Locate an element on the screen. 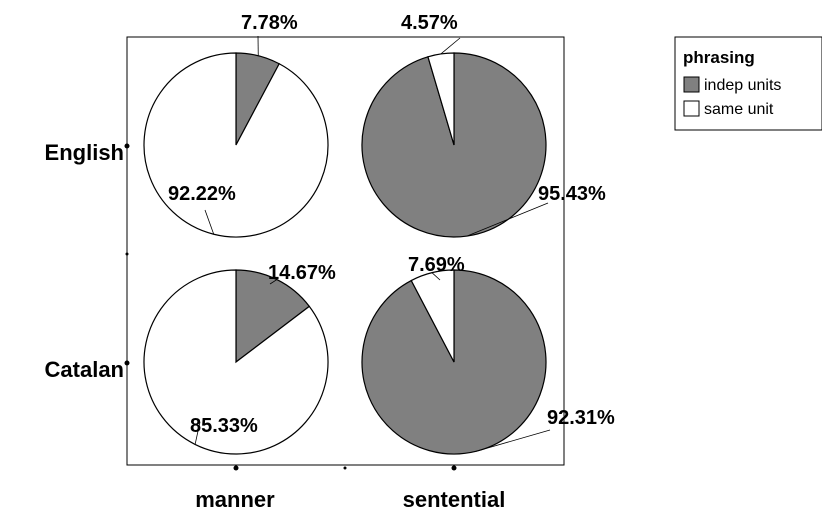  leader-line-english-sentential-indep-units is located at coordinates (508, 219).